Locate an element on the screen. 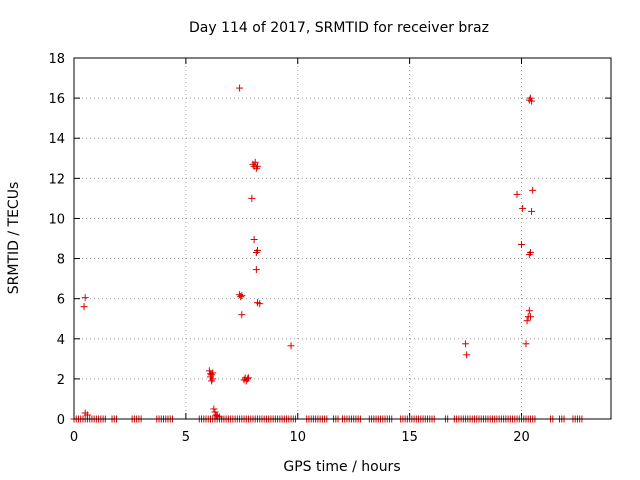 The height and width of the screenshot is (480, 640). y-tick-label: 0 is located at coordinates (61, 420).